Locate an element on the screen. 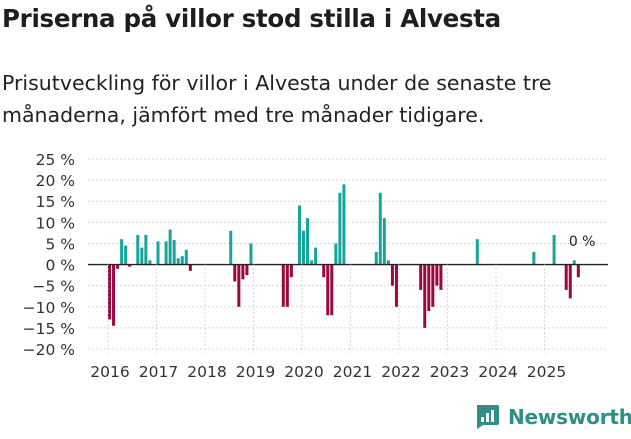 The height and width of the screenshot is (439, 631). y-tick-label: −15 % is located at coordinates (49, 329).